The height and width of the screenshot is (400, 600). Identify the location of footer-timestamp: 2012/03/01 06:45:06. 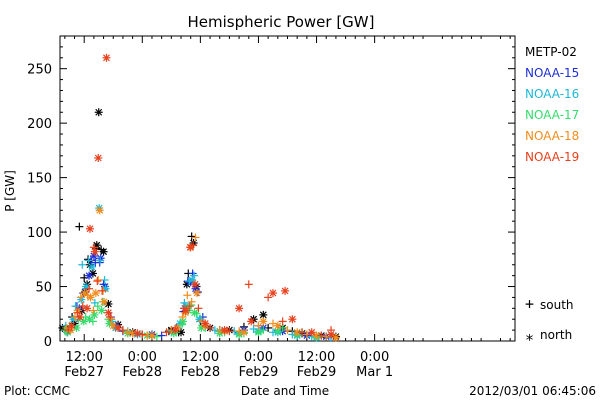
(532, 391).